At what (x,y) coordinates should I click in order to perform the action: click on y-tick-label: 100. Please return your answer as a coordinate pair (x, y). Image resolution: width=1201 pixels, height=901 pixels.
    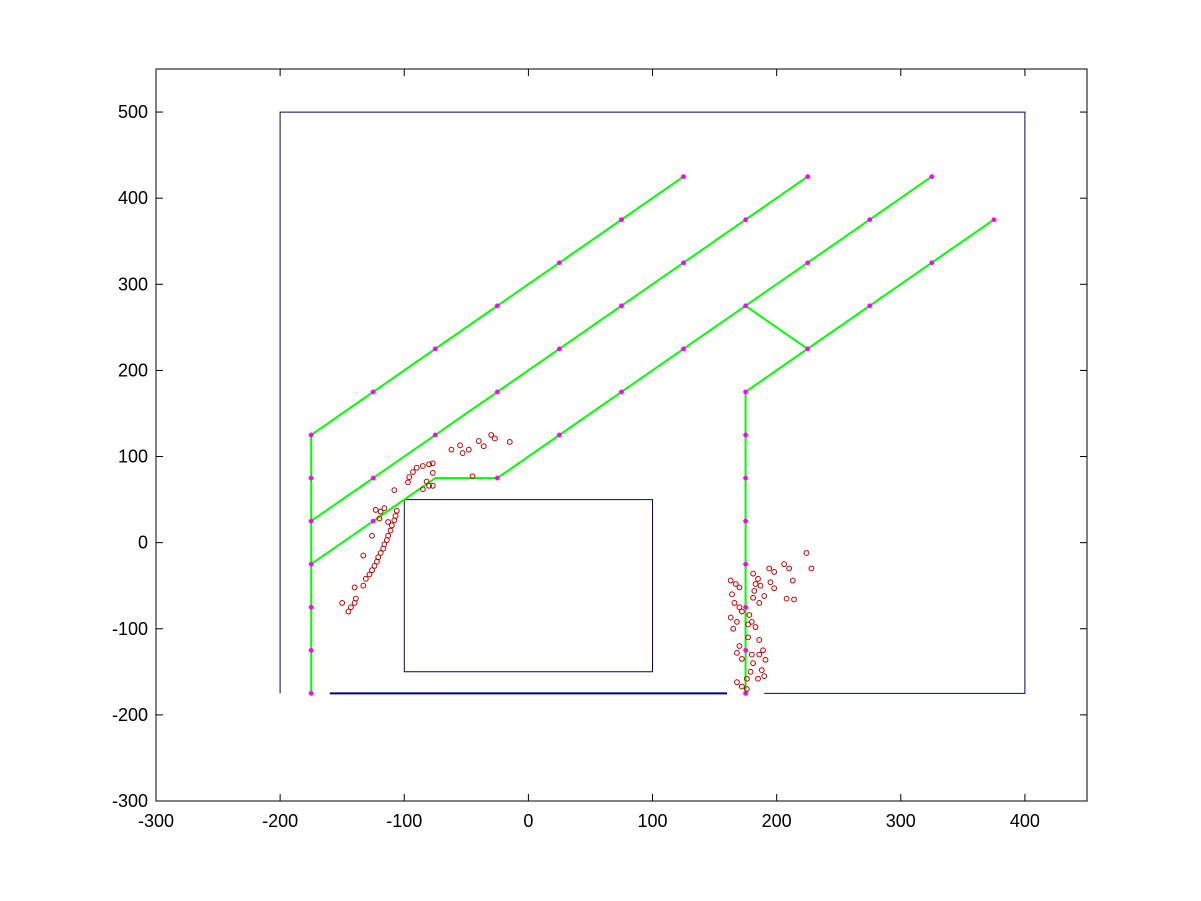
    Looking at the image, I should click on (133, 457).